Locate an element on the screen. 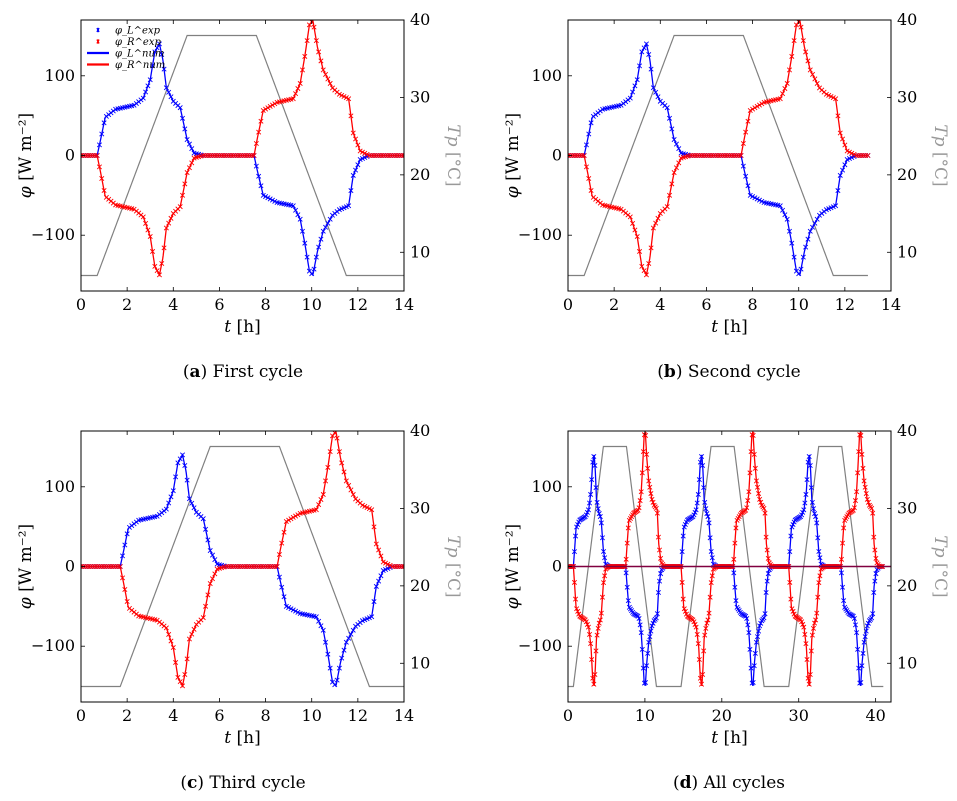 The image size is (957, 801). markers-phiL-exp is located at coordinates (242, 159).